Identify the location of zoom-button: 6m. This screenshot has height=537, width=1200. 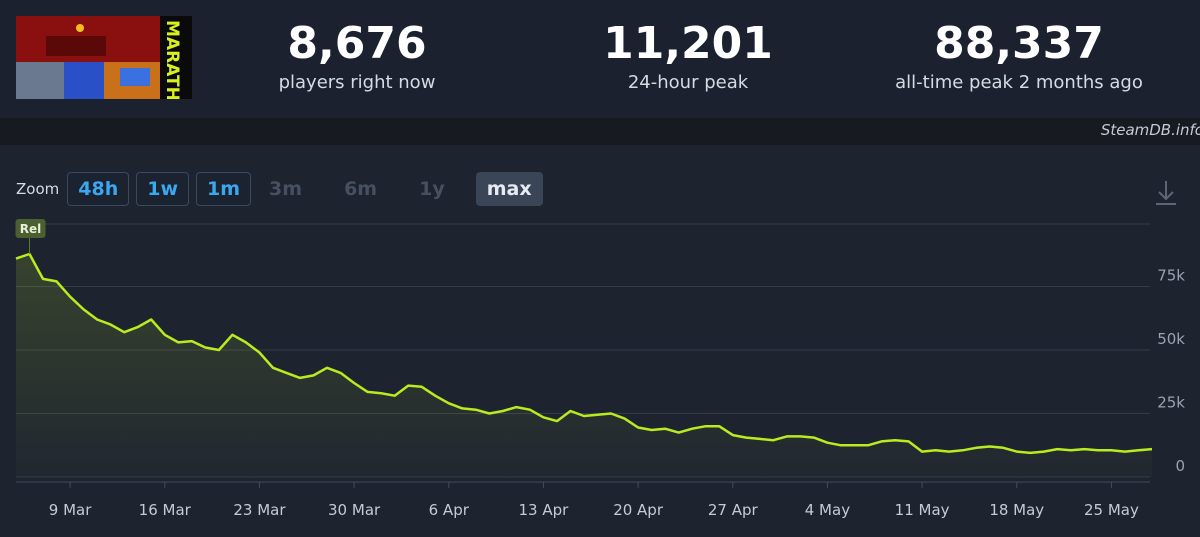
(361, 189).